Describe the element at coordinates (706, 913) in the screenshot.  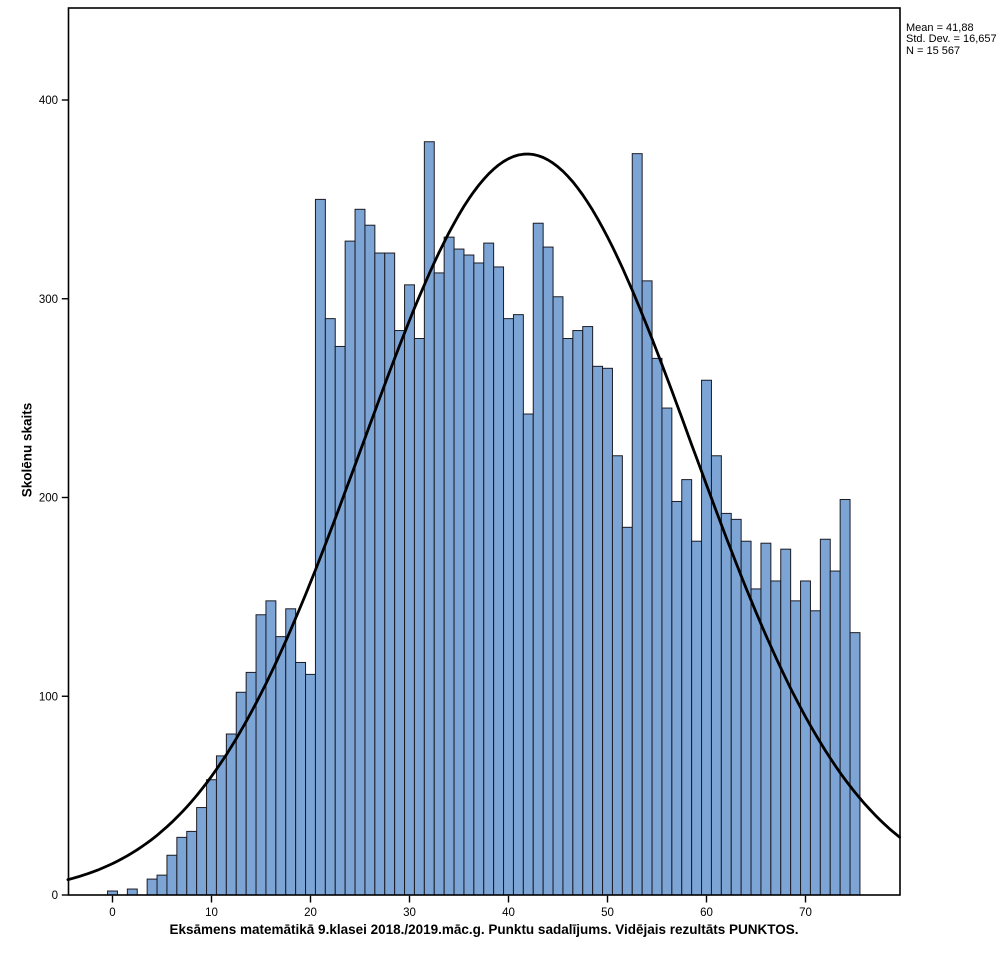
I see `x-tick-label: 60` at that location.